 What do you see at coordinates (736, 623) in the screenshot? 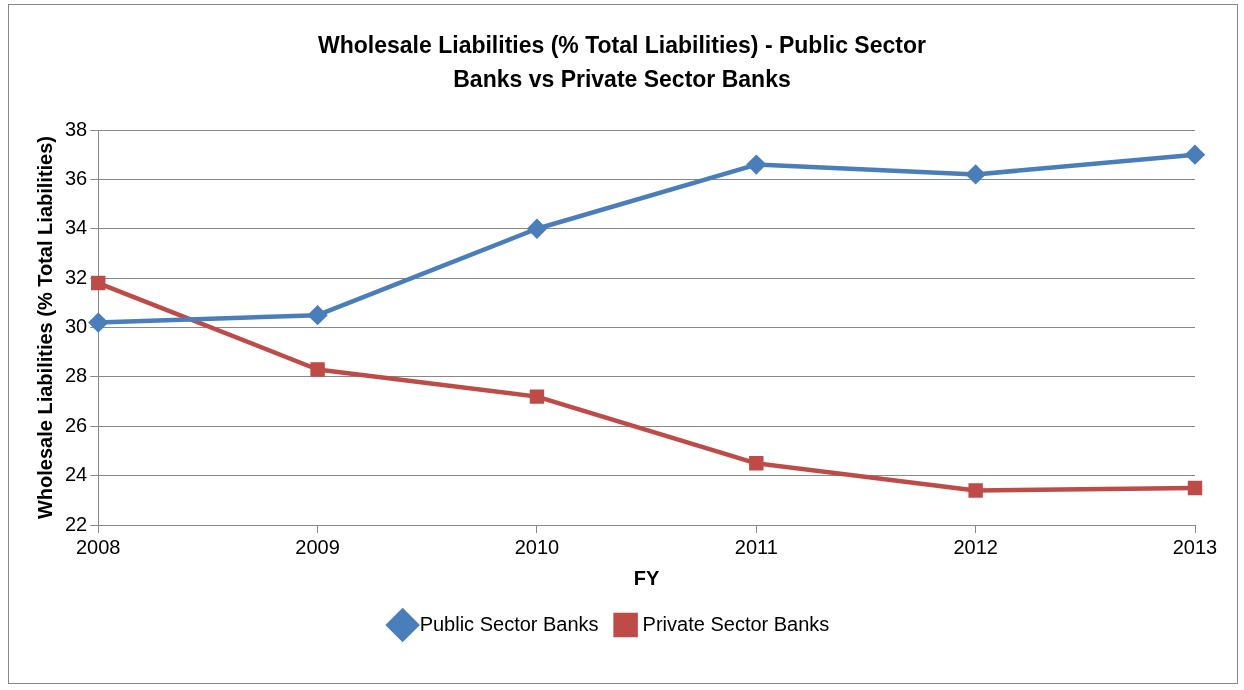
I see `legend-label: Private Sector Banks` at bounding box center [736, 623].